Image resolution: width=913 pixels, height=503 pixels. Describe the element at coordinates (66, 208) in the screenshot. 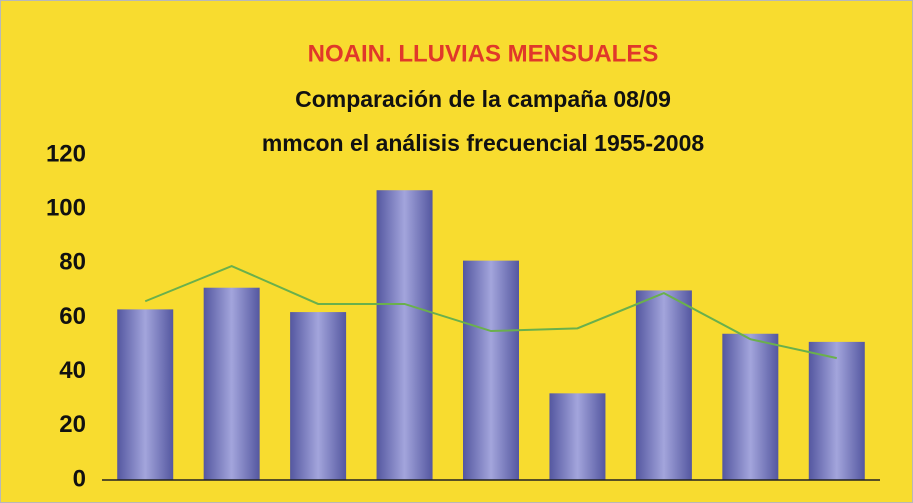

I see `y-tick-label: 100` at that location.